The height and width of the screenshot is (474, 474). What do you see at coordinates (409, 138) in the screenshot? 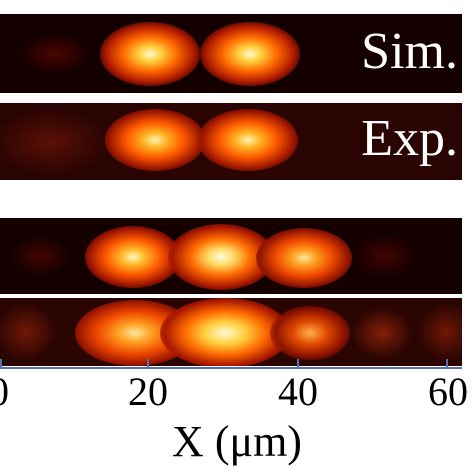
I see `panel-label-exp: Exp.` at bounding box center [409, 138].